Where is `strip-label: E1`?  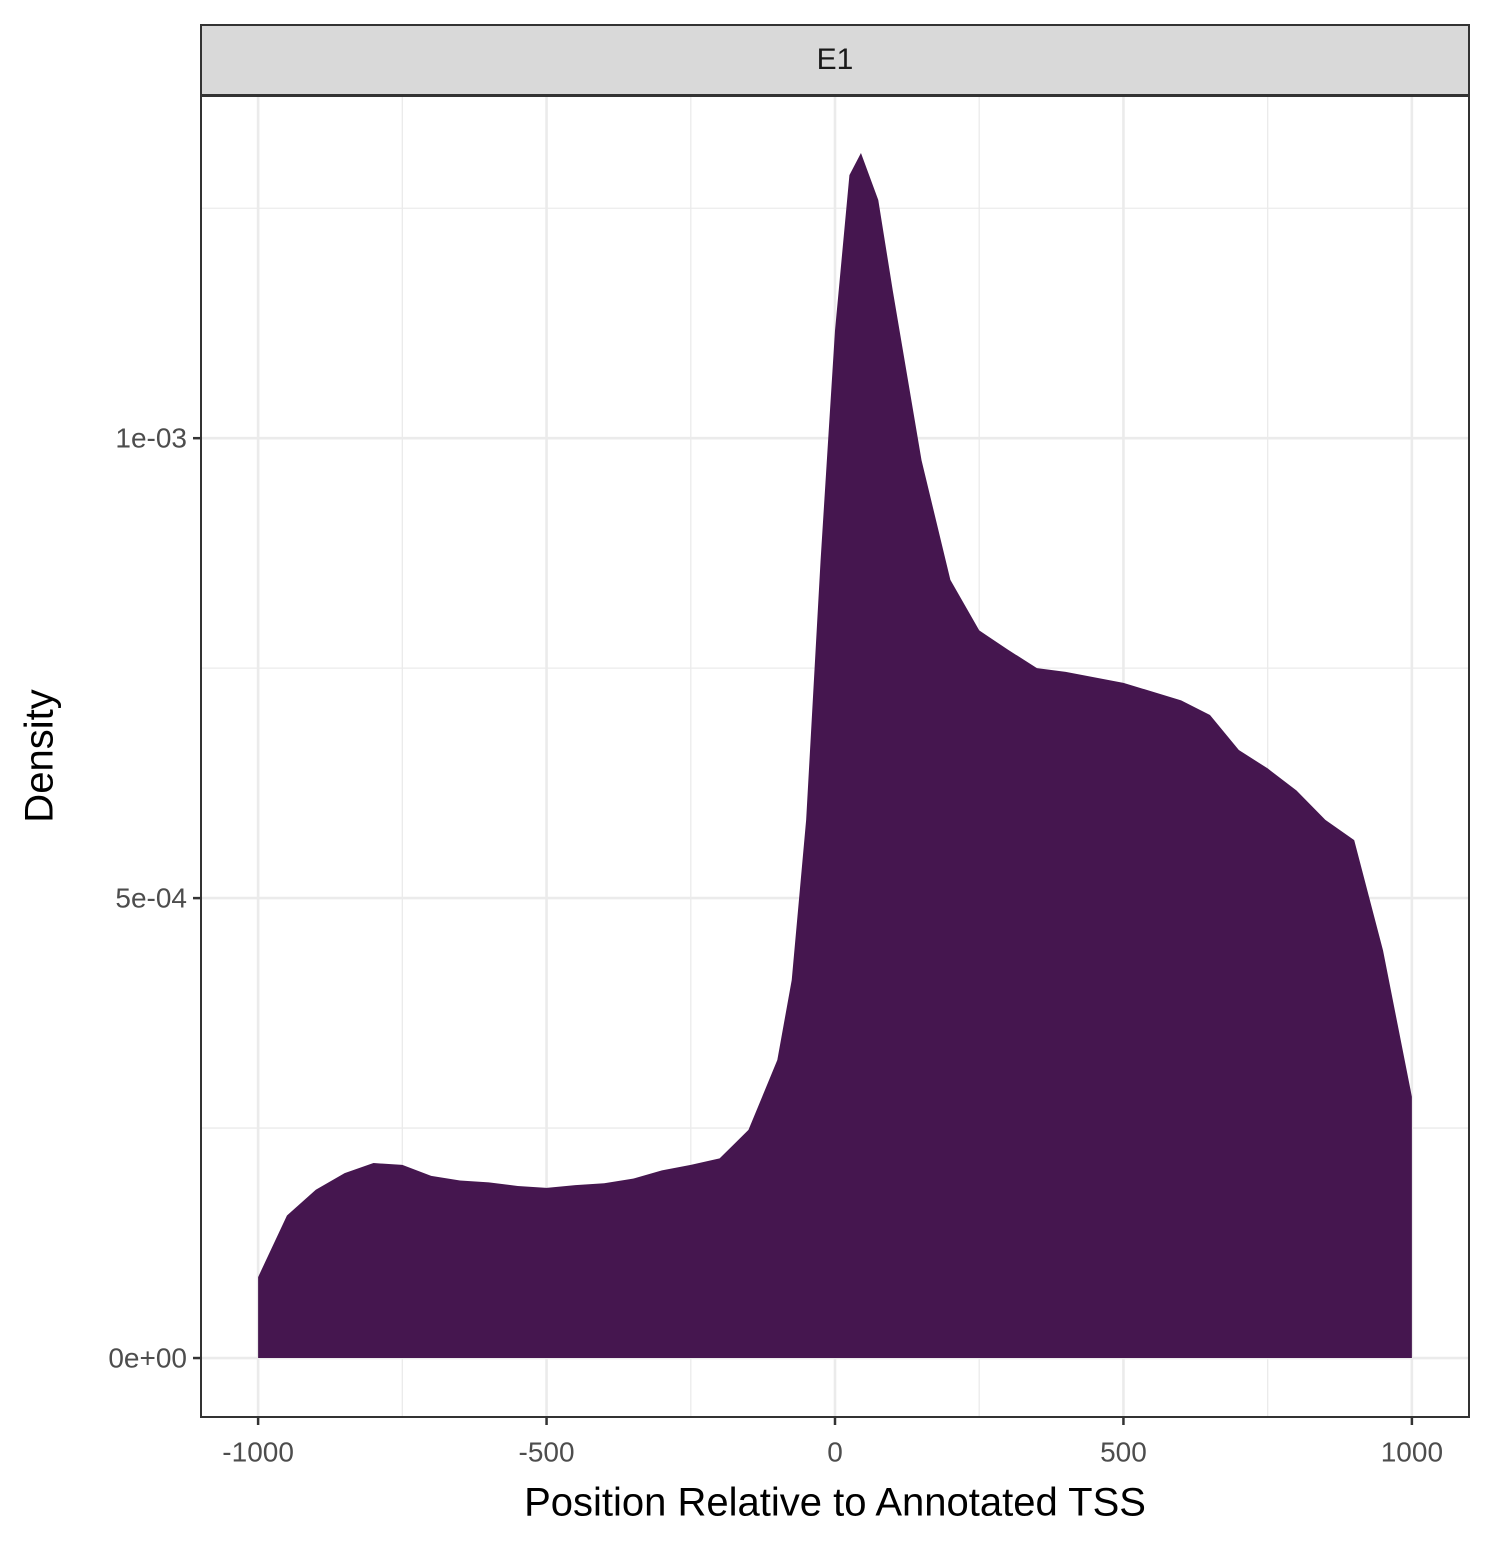 strip-label: E1 is located at coordinates (835, 59).